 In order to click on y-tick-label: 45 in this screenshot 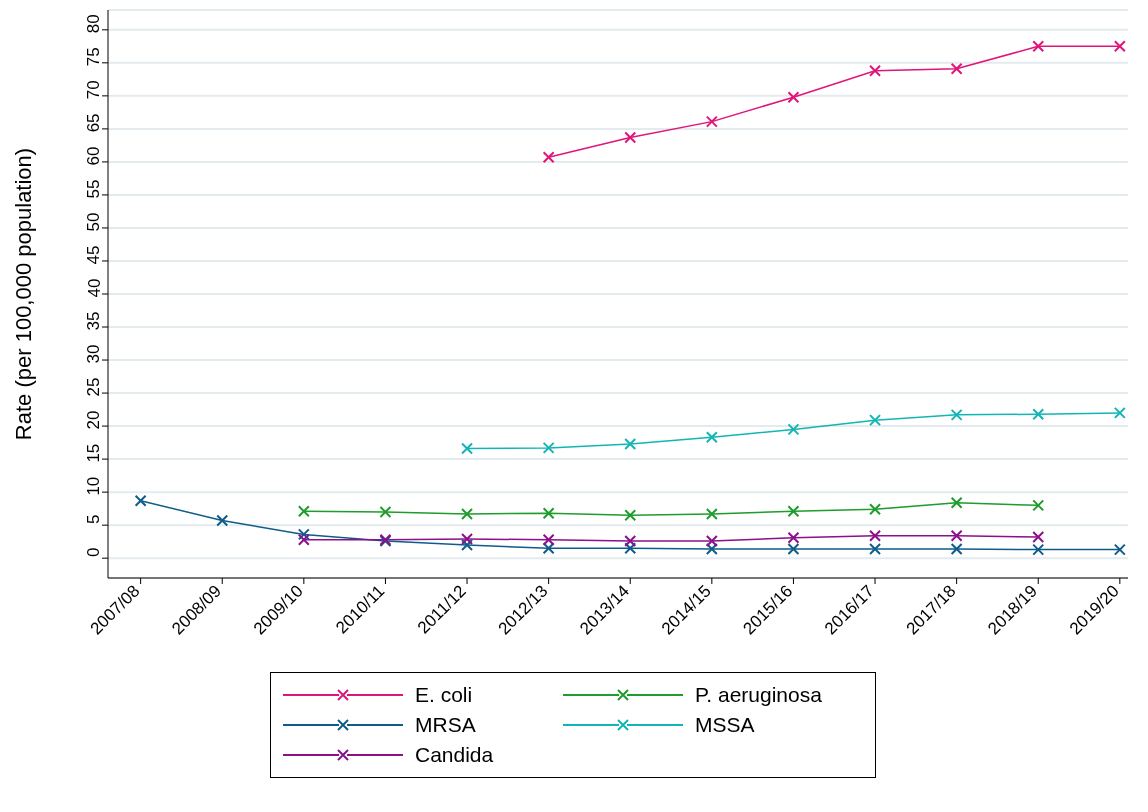, I will do `click(94, 255)`.